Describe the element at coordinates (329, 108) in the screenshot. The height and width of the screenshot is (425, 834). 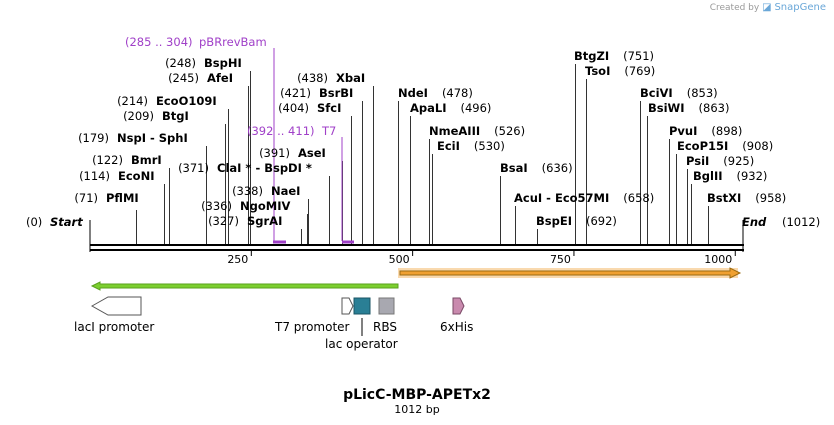
I see `site-name: SfcI` at that location.